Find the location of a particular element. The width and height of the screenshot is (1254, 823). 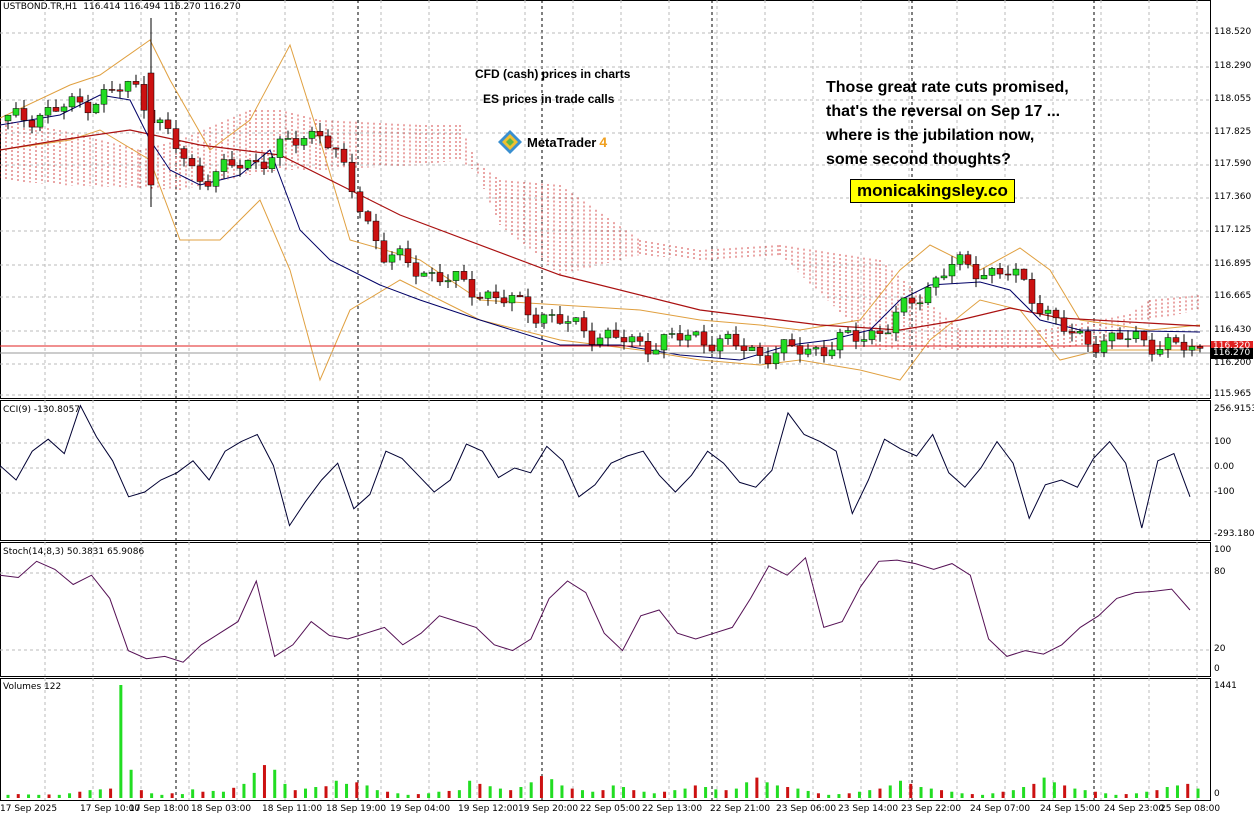

cci-tick-100: 100 is located at coordinates (1223, 442).